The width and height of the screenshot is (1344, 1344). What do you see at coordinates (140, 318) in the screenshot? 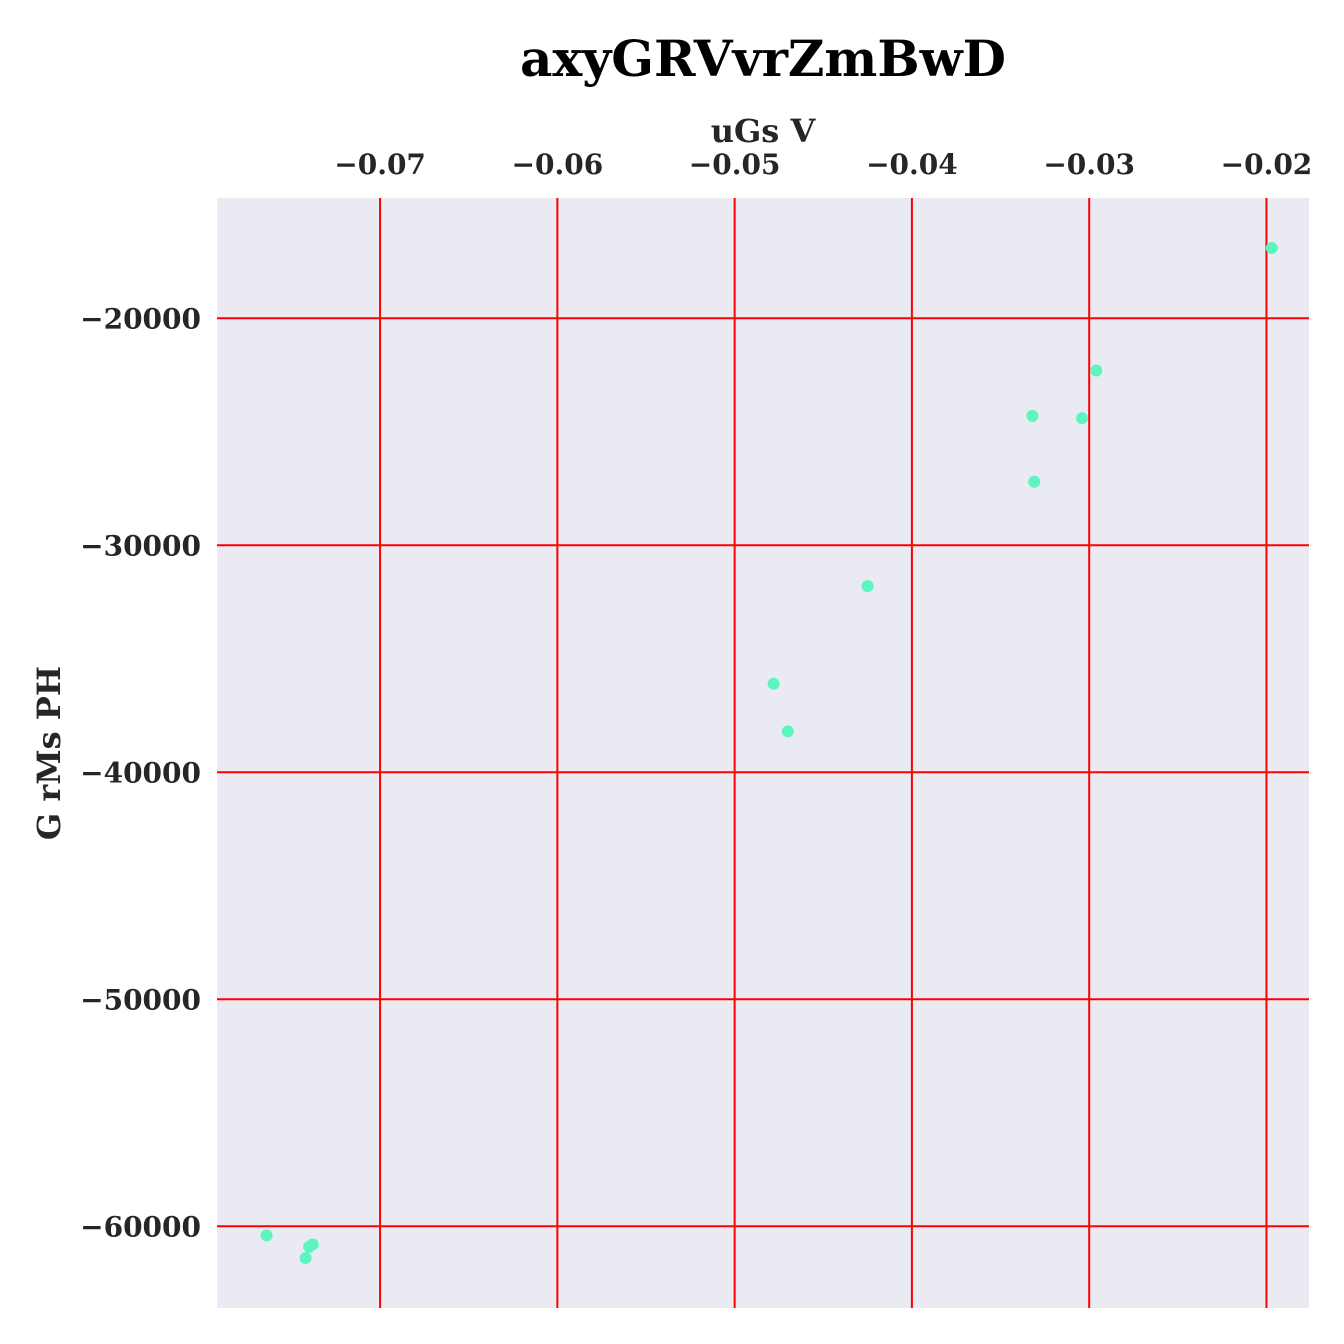
I see `y-tick-label: −20000` at bounding box center [140, 318].